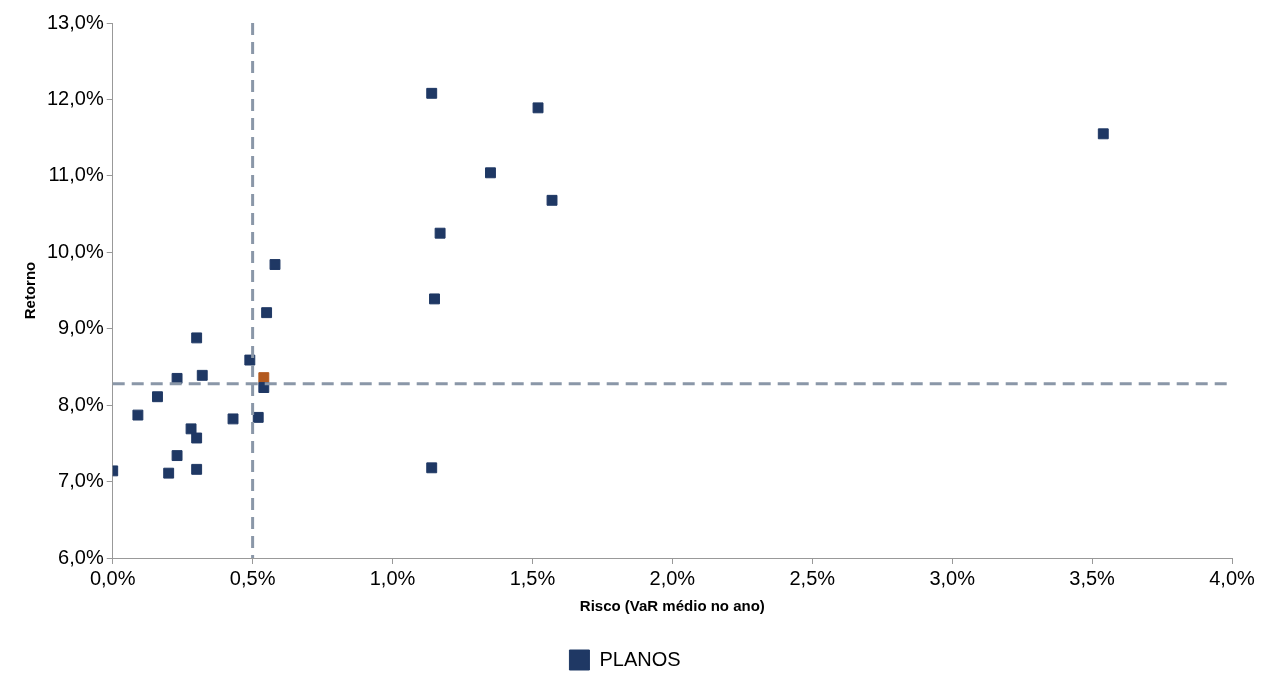 The width and height of the screenshot is (1270, 690). I want to click on y-tick-label: 11,0%, so click(76, 174).